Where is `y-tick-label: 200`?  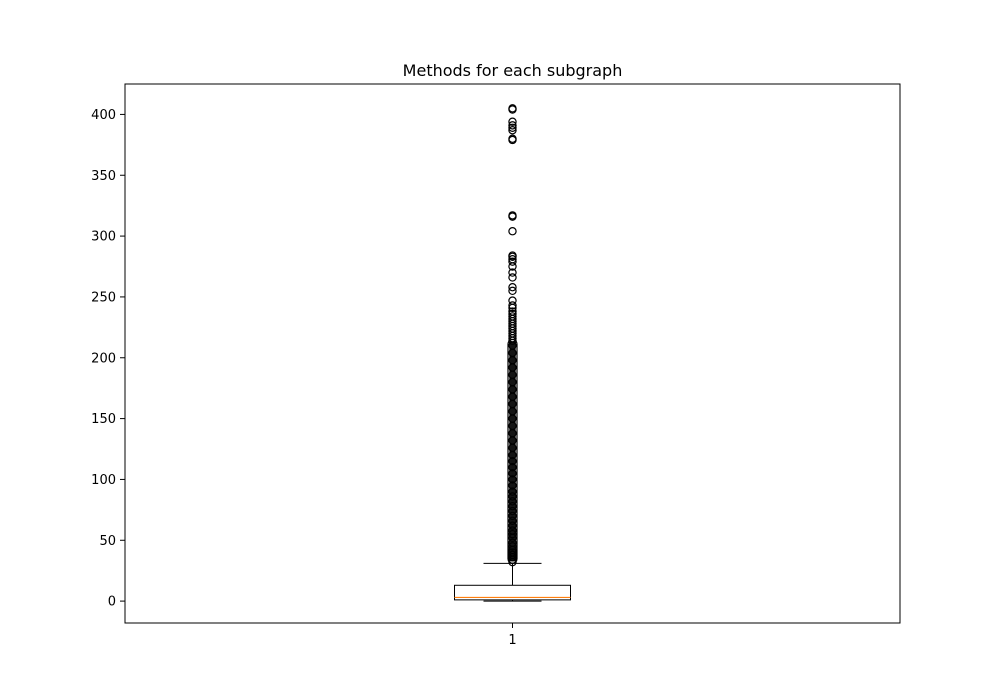
y-tick-label: 200 is located at coordinates (103, 358).